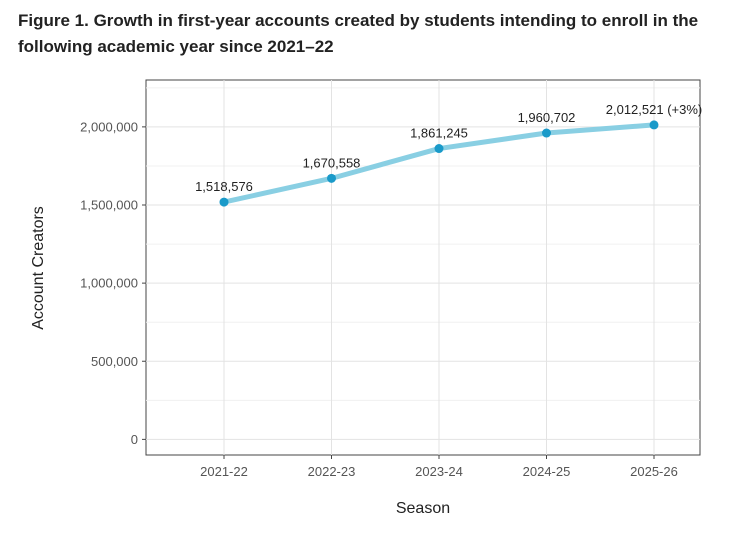 The width and height of the screenshot is (733, 535). Describe the element at coordinates (547, 471) in the screenshot. I see `x-tick-label: 2024-25` at that location.